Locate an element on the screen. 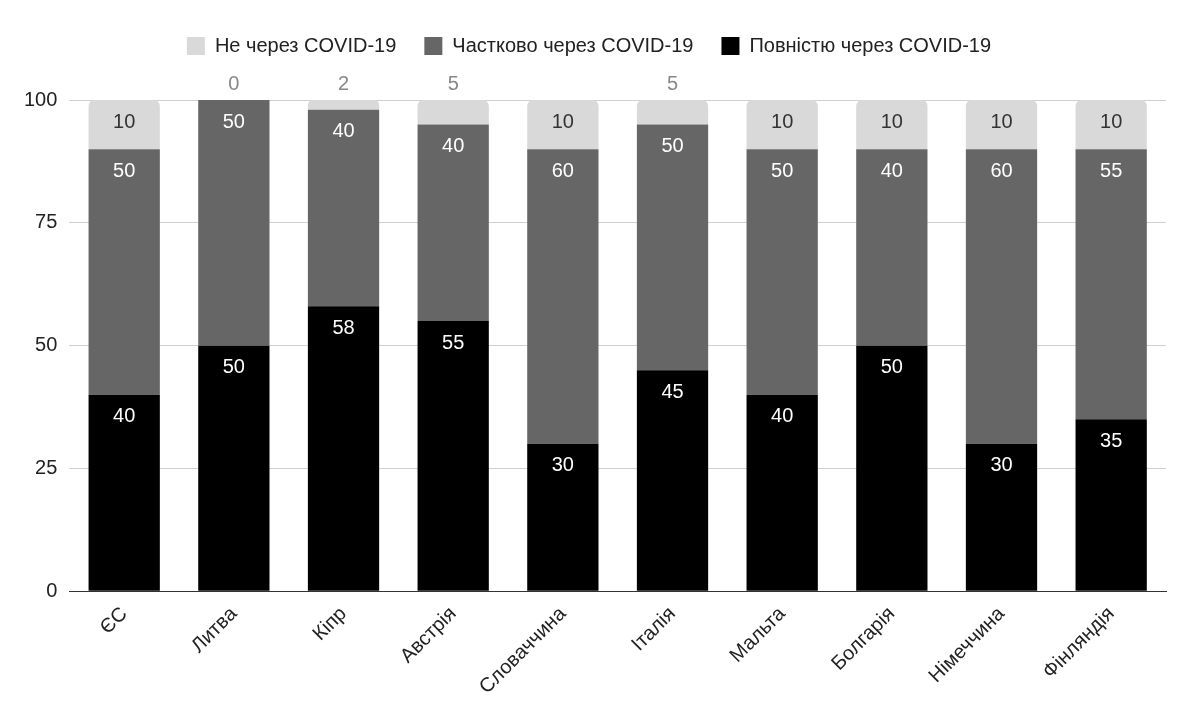  x-tick-label: Кіпр is located at coordinates (329, 623).